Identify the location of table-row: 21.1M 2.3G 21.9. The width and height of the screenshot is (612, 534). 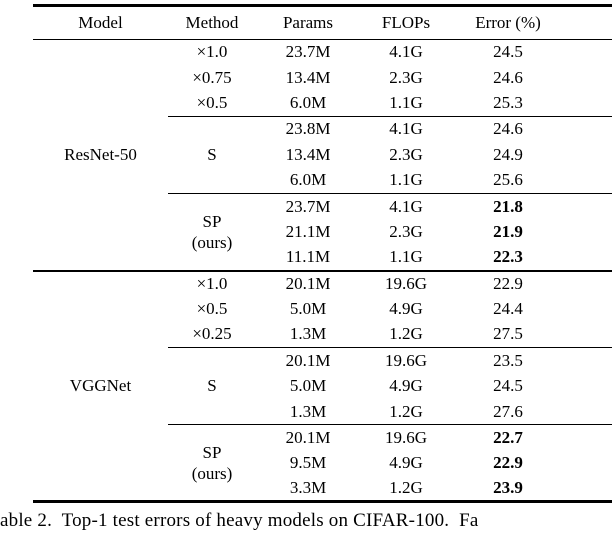
(322, 232).